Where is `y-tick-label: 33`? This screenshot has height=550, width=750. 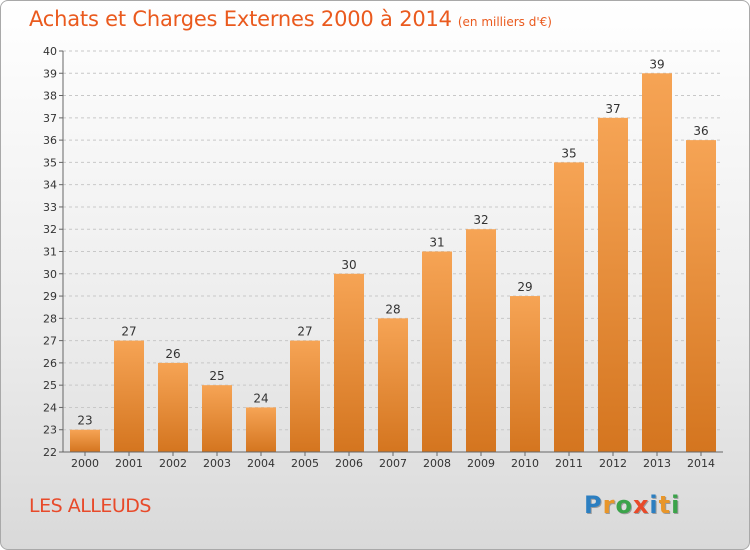
y-tick-label: 33 is located at coordinates (50, 207).